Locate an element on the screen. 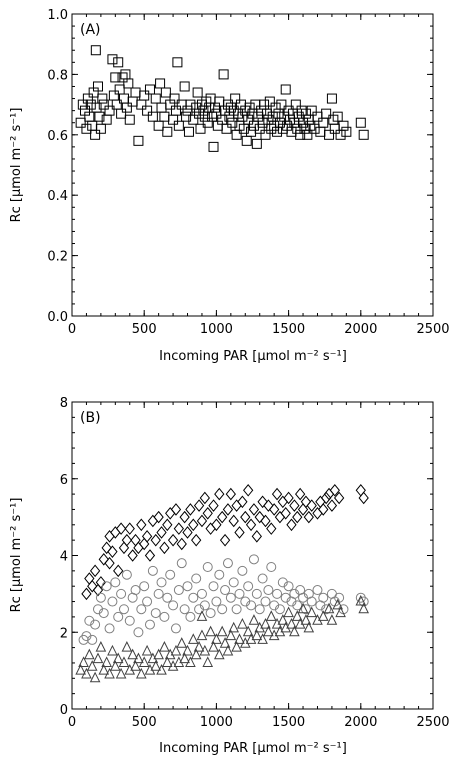  x-tick-label-b: 1500 is located at coordinates (288, 722).